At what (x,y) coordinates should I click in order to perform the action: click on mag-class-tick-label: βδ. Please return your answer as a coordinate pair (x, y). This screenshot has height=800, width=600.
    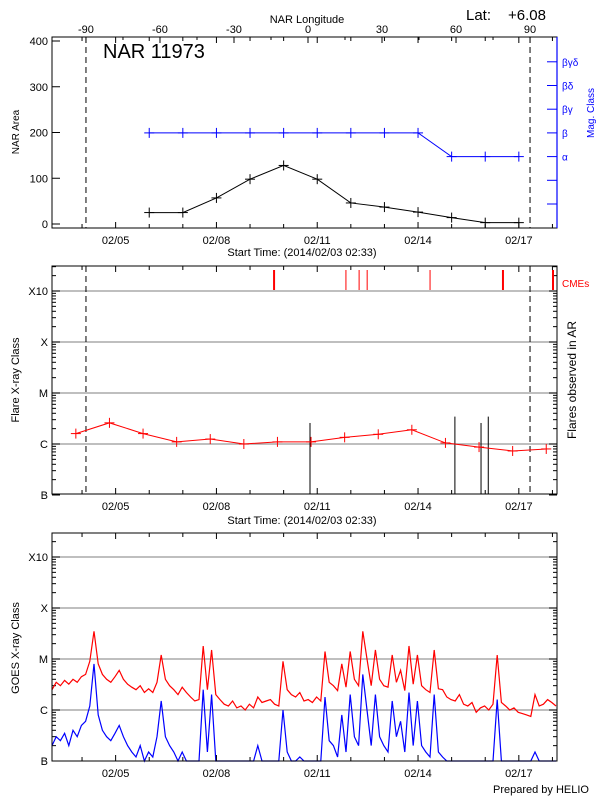
    Looking at the image, I should click on (568, 87).